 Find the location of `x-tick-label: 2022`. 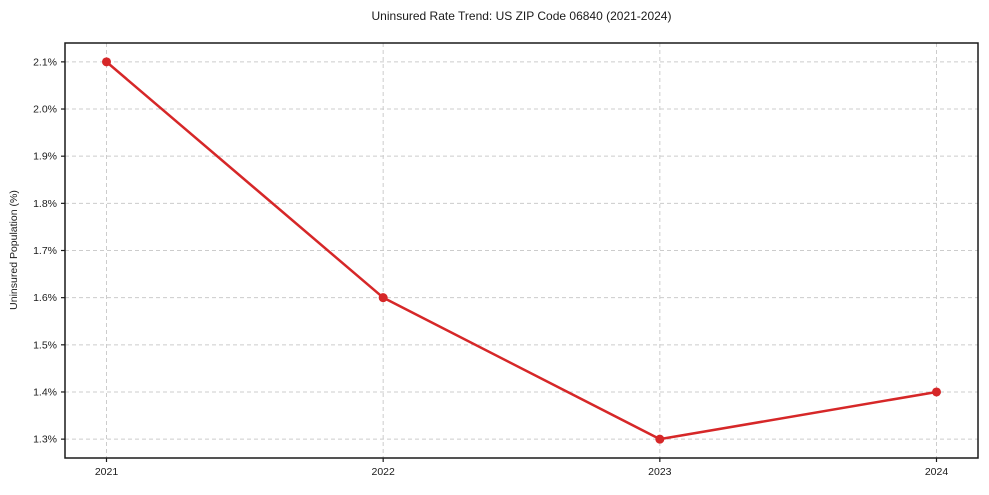

x-tick-label: 2022 is located at coordinates (383, 472).